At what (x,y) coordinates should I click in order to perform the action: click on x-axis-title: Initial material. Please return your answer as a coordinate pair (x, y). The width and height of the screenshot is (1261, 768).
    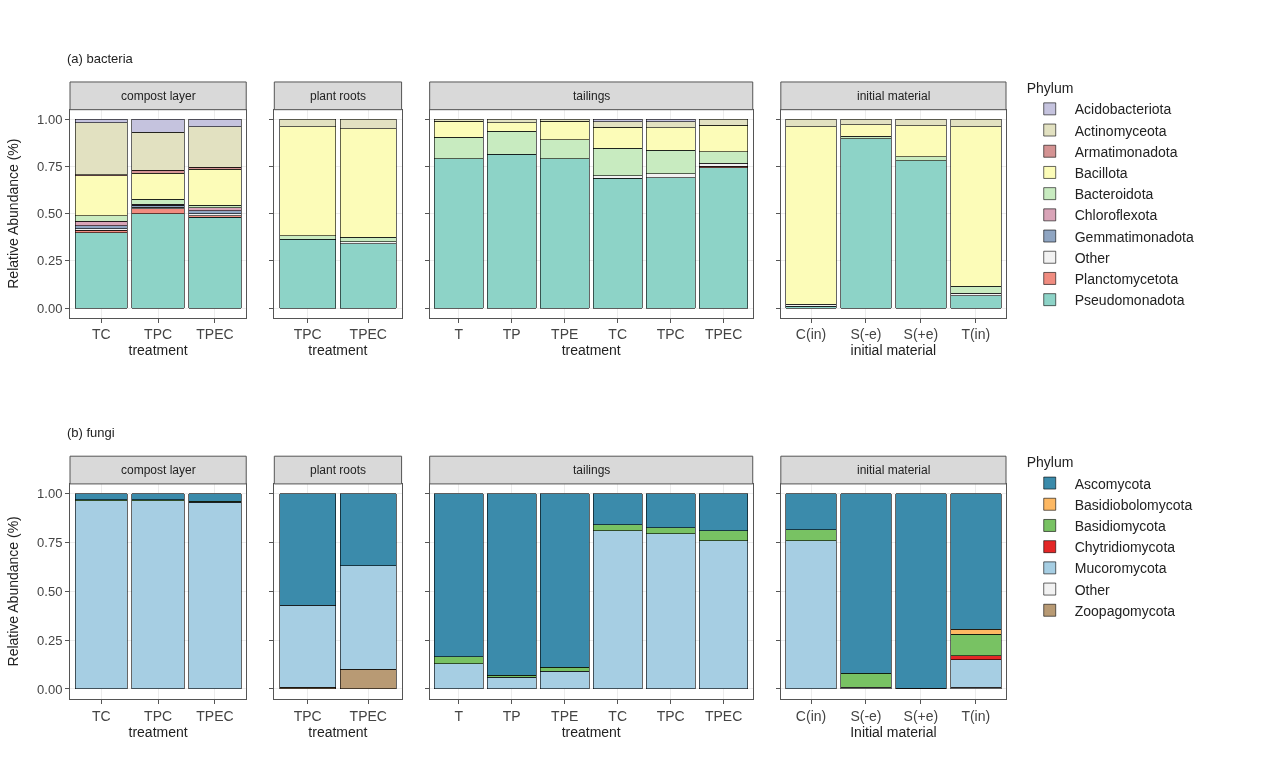
    Looking at the image, I should click on (893, 731).